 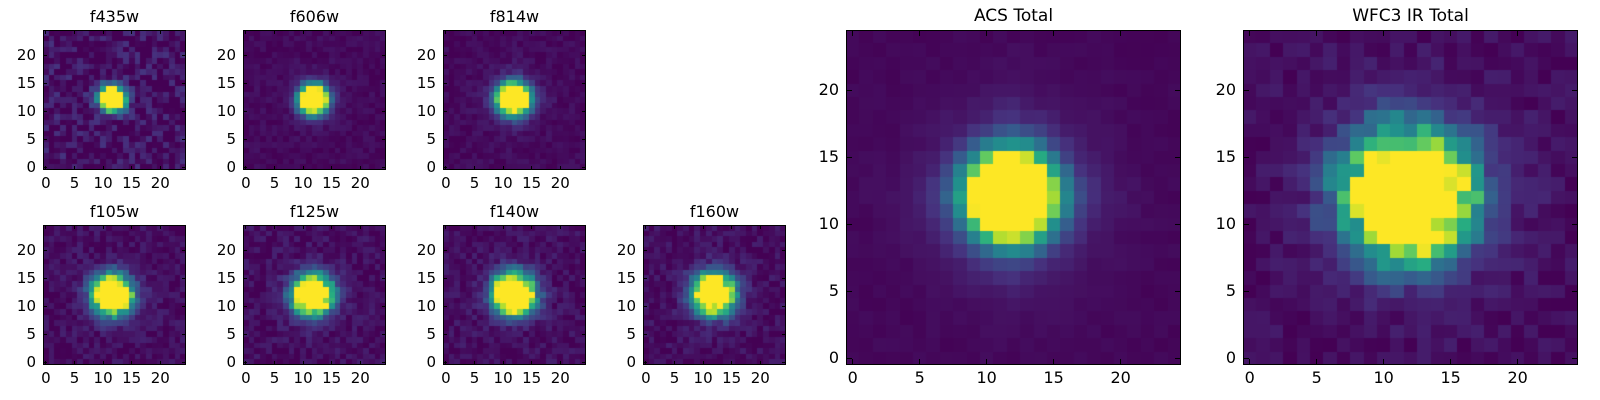 I want to click on panel-title: f606w, so click(x=314, y=16).